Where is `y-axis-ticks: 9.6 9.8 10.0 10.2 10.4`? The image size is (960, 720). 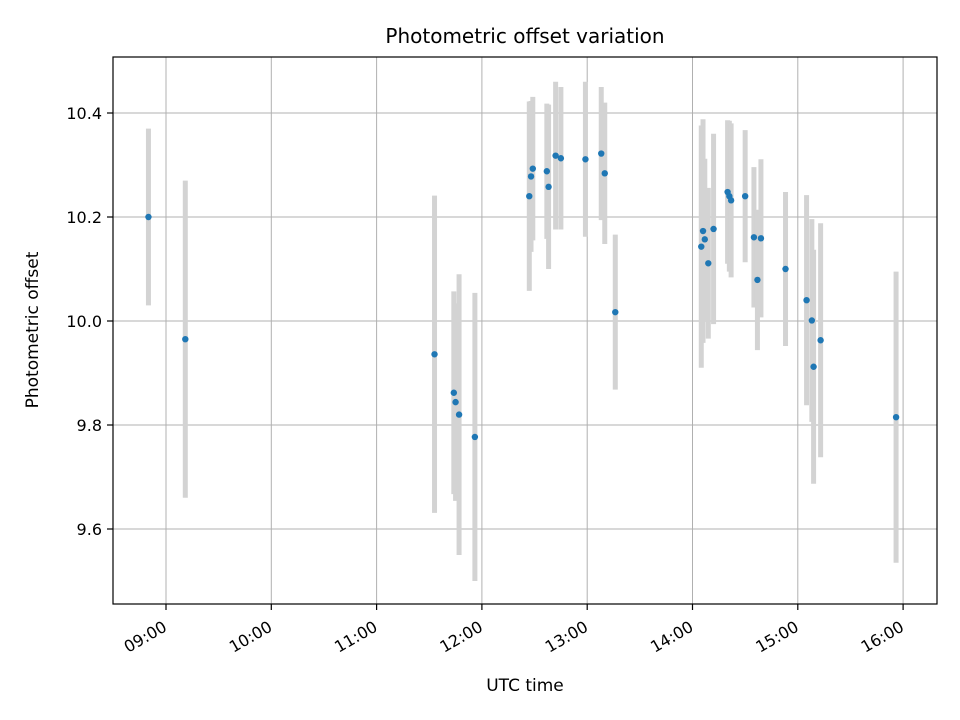
y-axis-ticks: 9.6 9.8 10.0 10.2 10.4 is located at coordinates (89, 321).